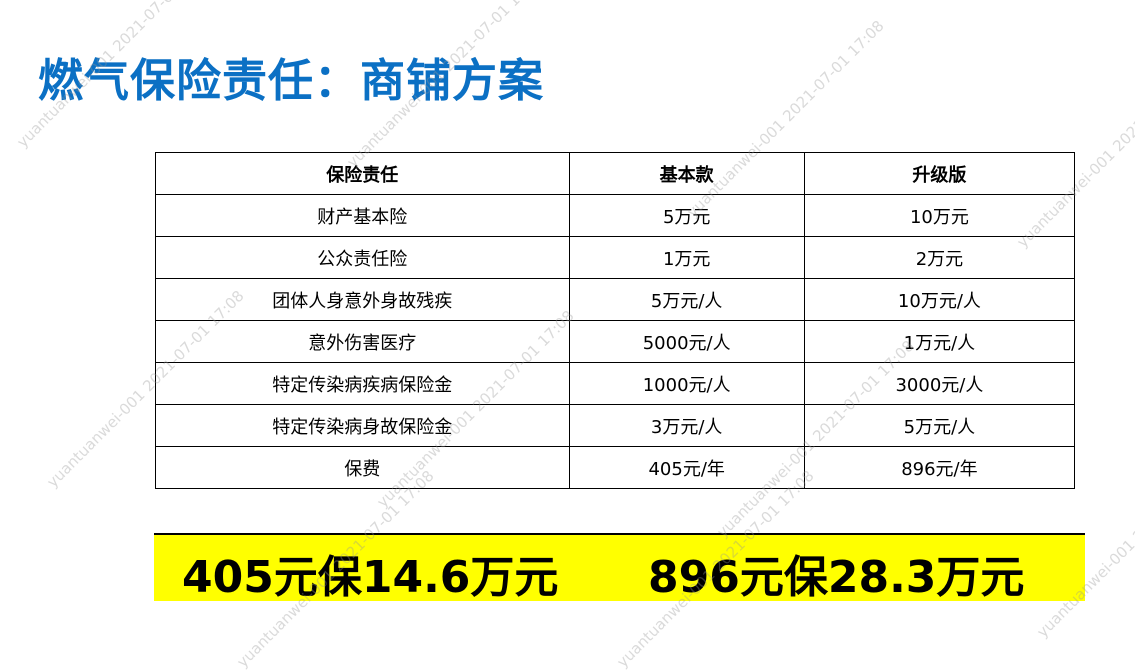 The image size is (1135, 671). What do you see at coordinates (686, 215) in the screenshot?
I see `cell: 5万元` at bounding box center [686, 215].